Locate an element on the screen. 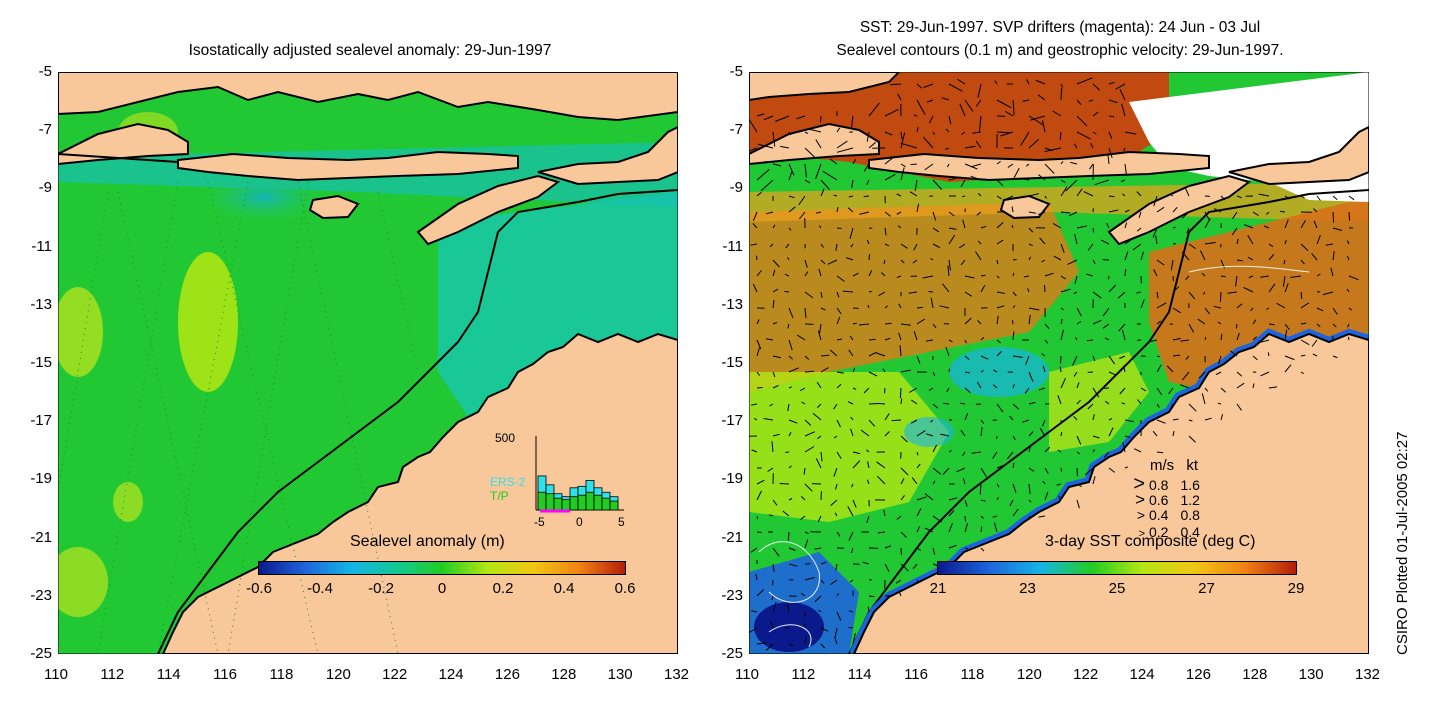 The height and width of the screenshot is (720, 1440). colorbar-tick-label: 23 is located at coordinates (1027, 588).